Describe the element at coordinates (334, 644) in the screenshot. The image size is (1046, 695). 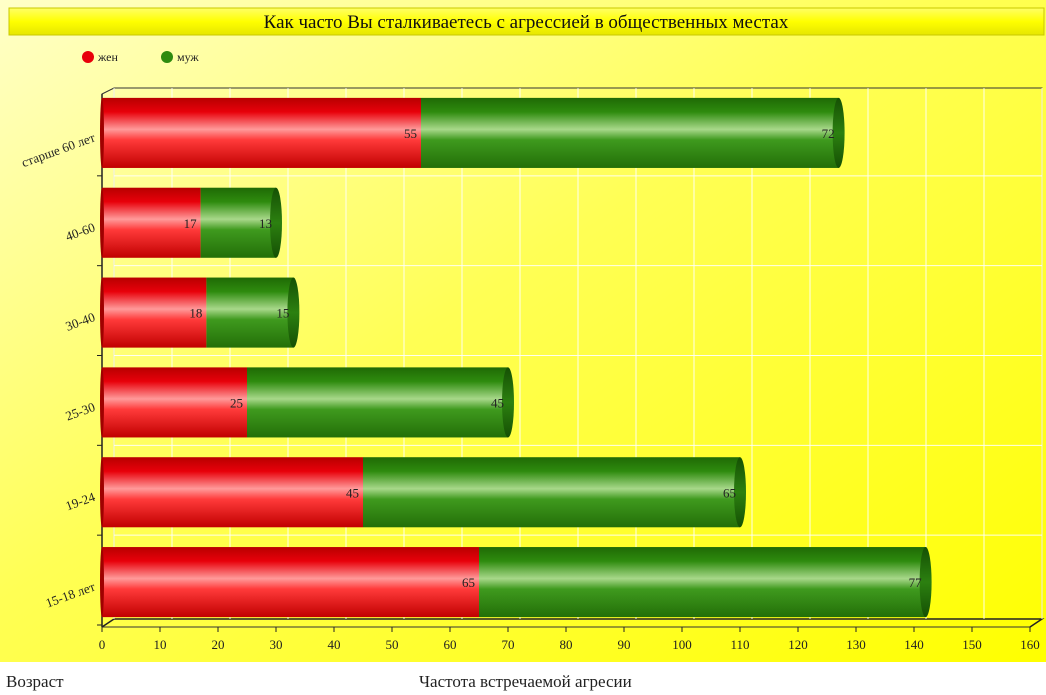
I see `x-tick-label-4: 40` at that location.